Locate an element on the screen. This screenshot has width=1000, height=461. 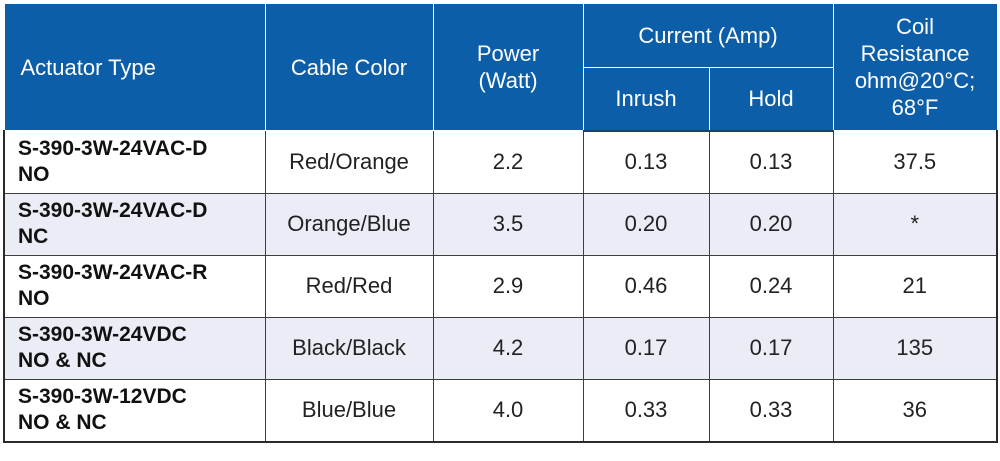
header-coil-line-3: ohm@20°C; is located at coordinates (915, 80).